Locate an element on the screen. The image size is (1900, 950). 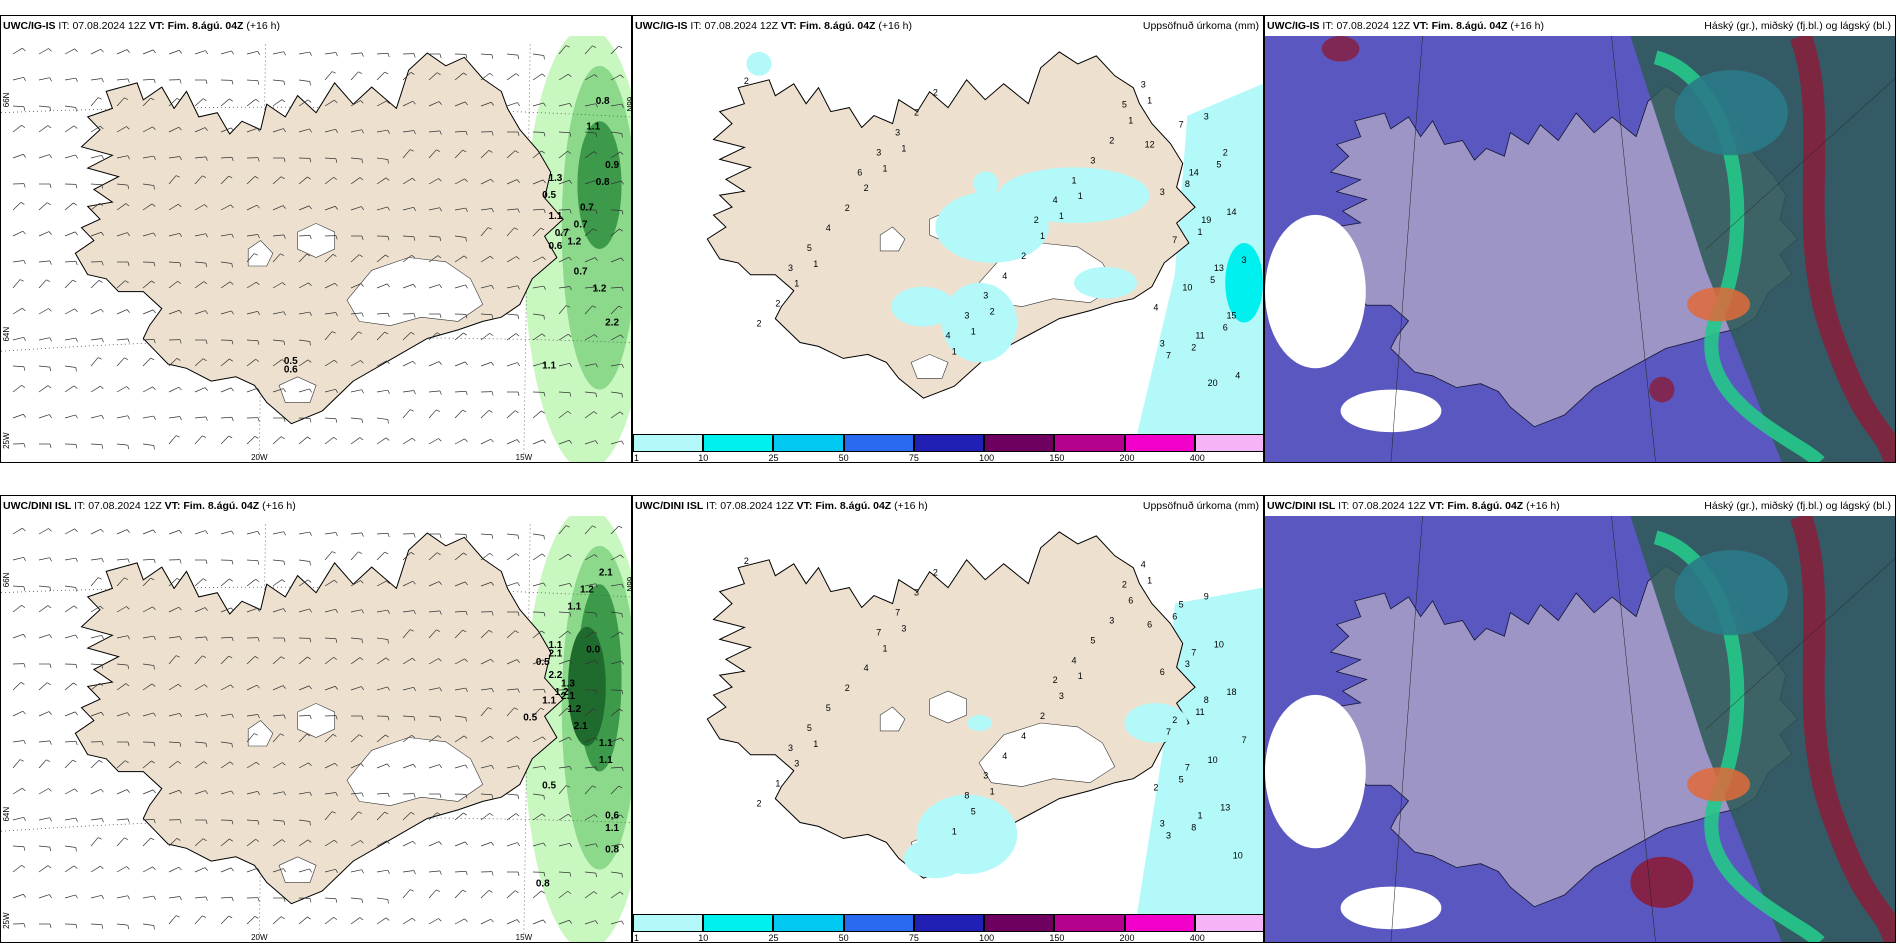
precip-amount-label: 10 is located at coordinates (1238, 855).